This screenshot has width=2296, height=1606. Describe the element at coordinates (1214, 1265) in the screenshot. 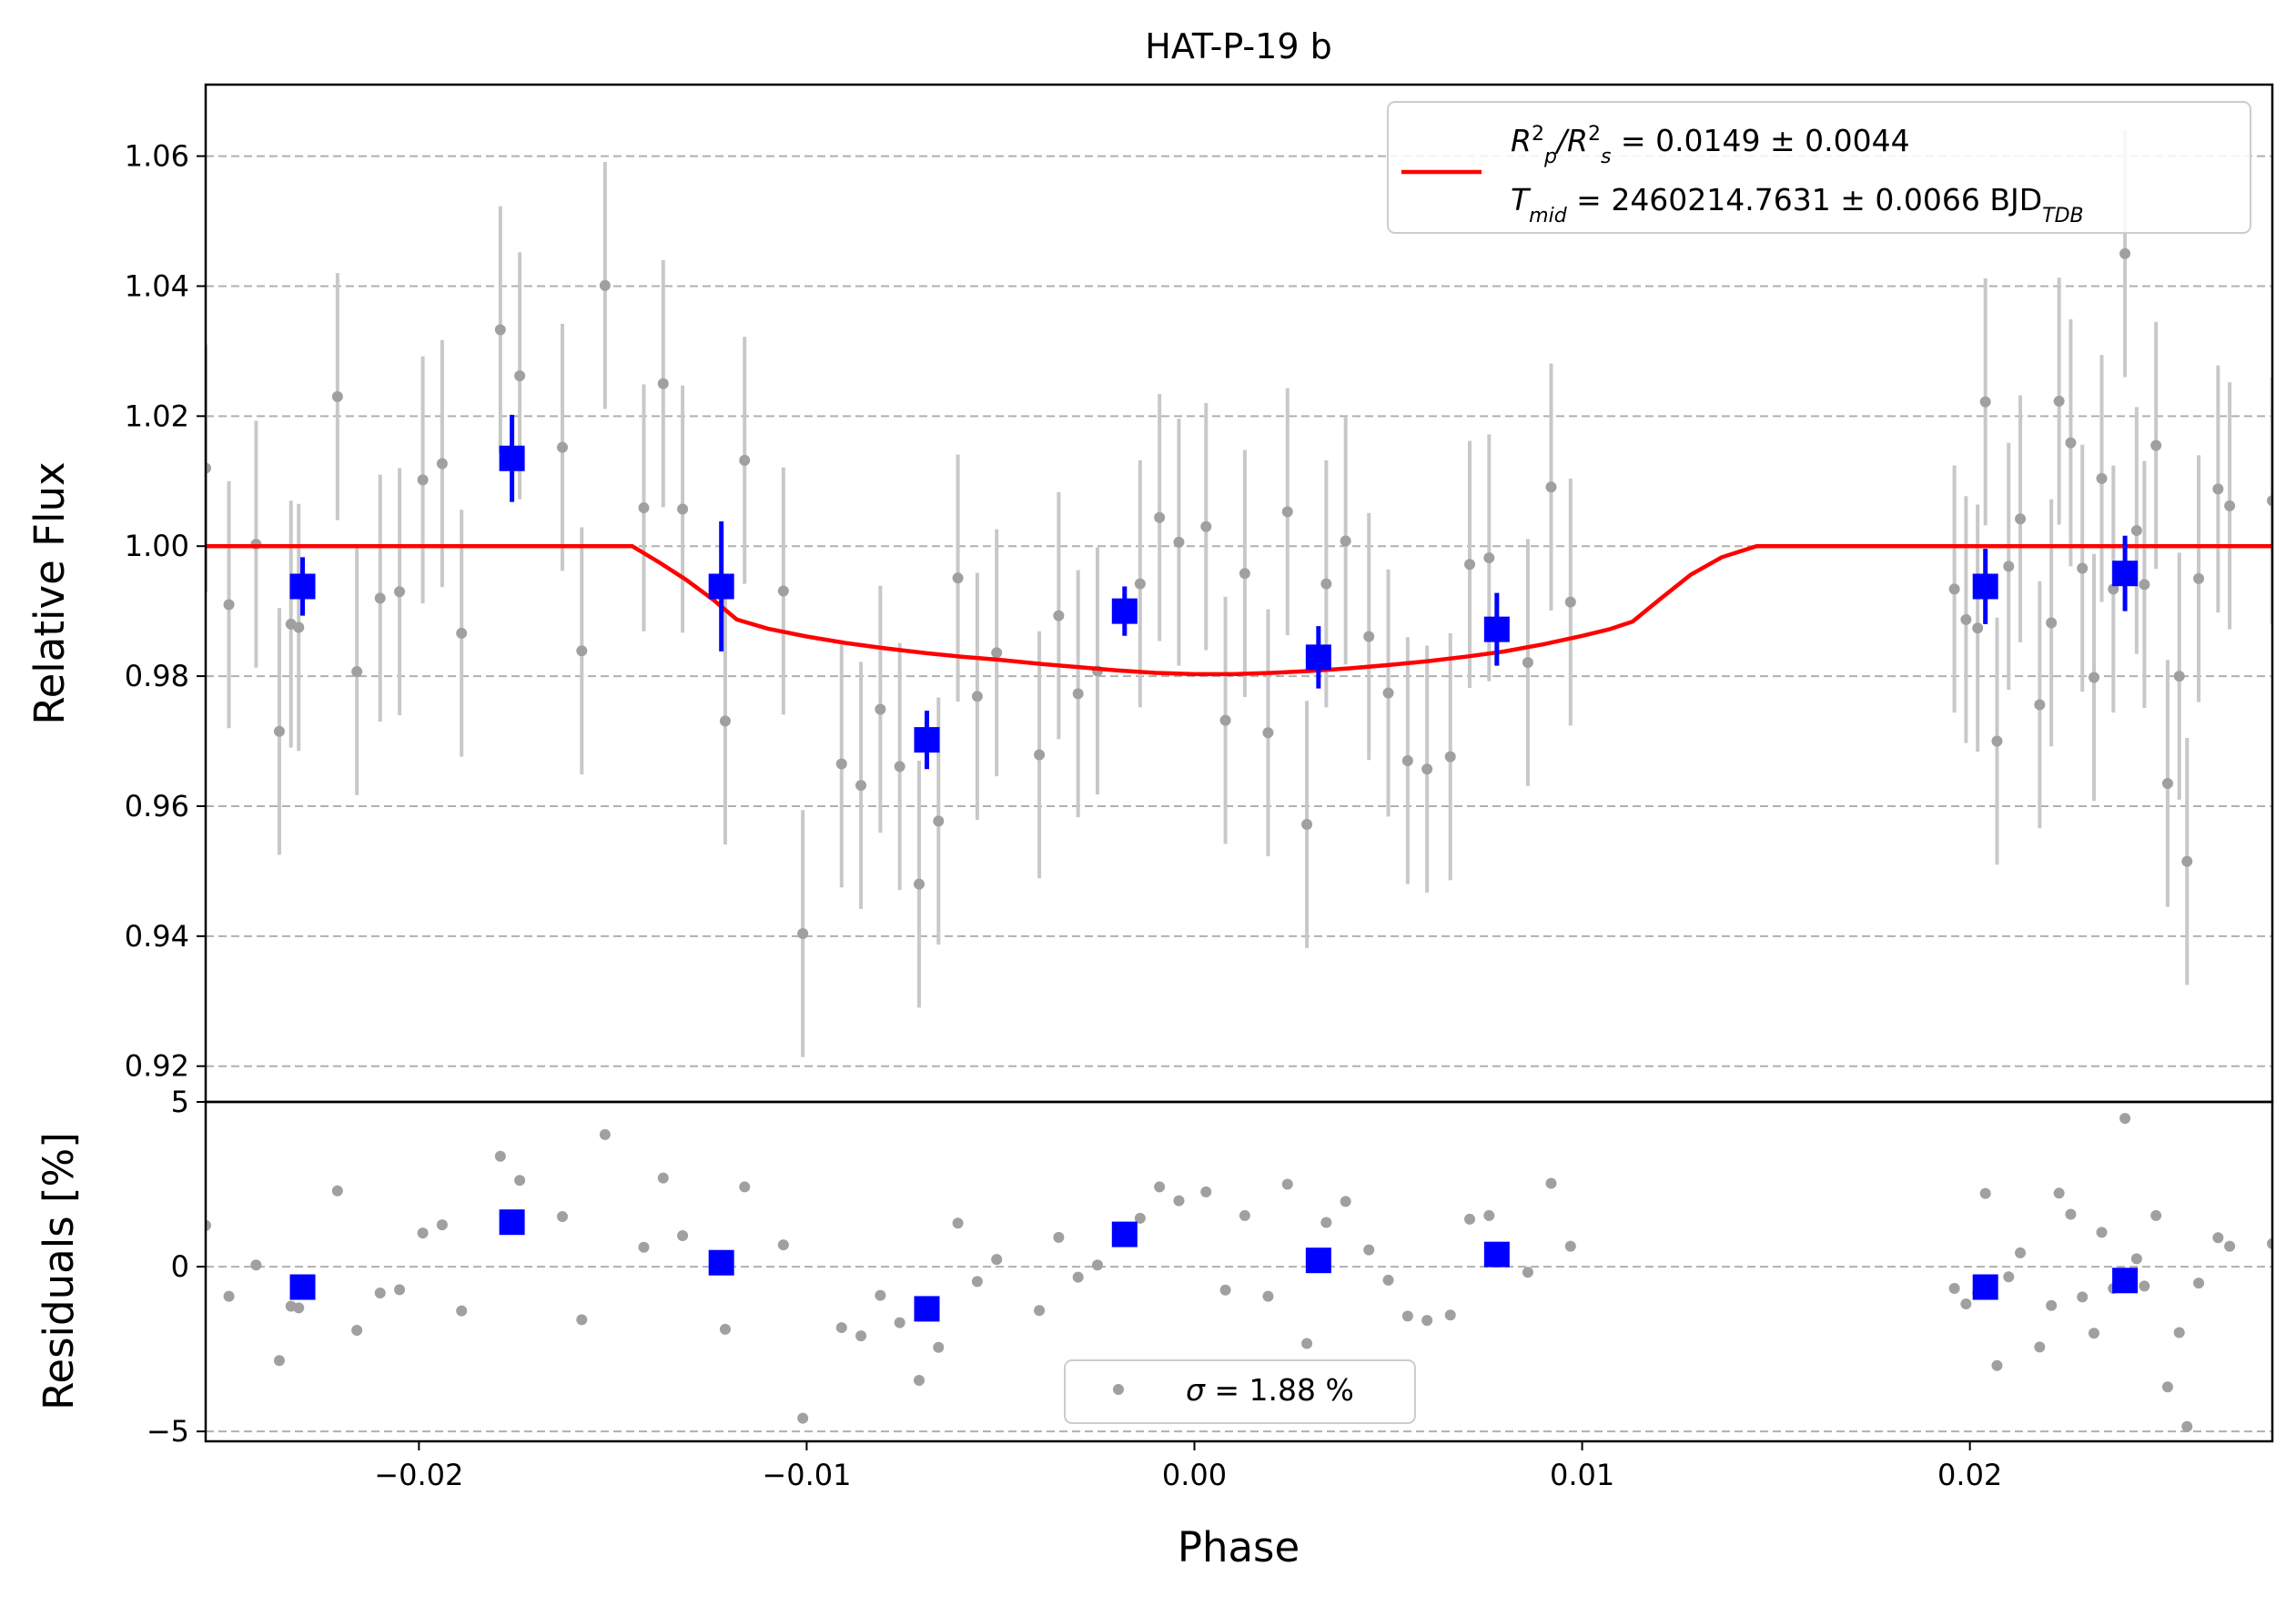

I see `residual-binned-points` at that location.